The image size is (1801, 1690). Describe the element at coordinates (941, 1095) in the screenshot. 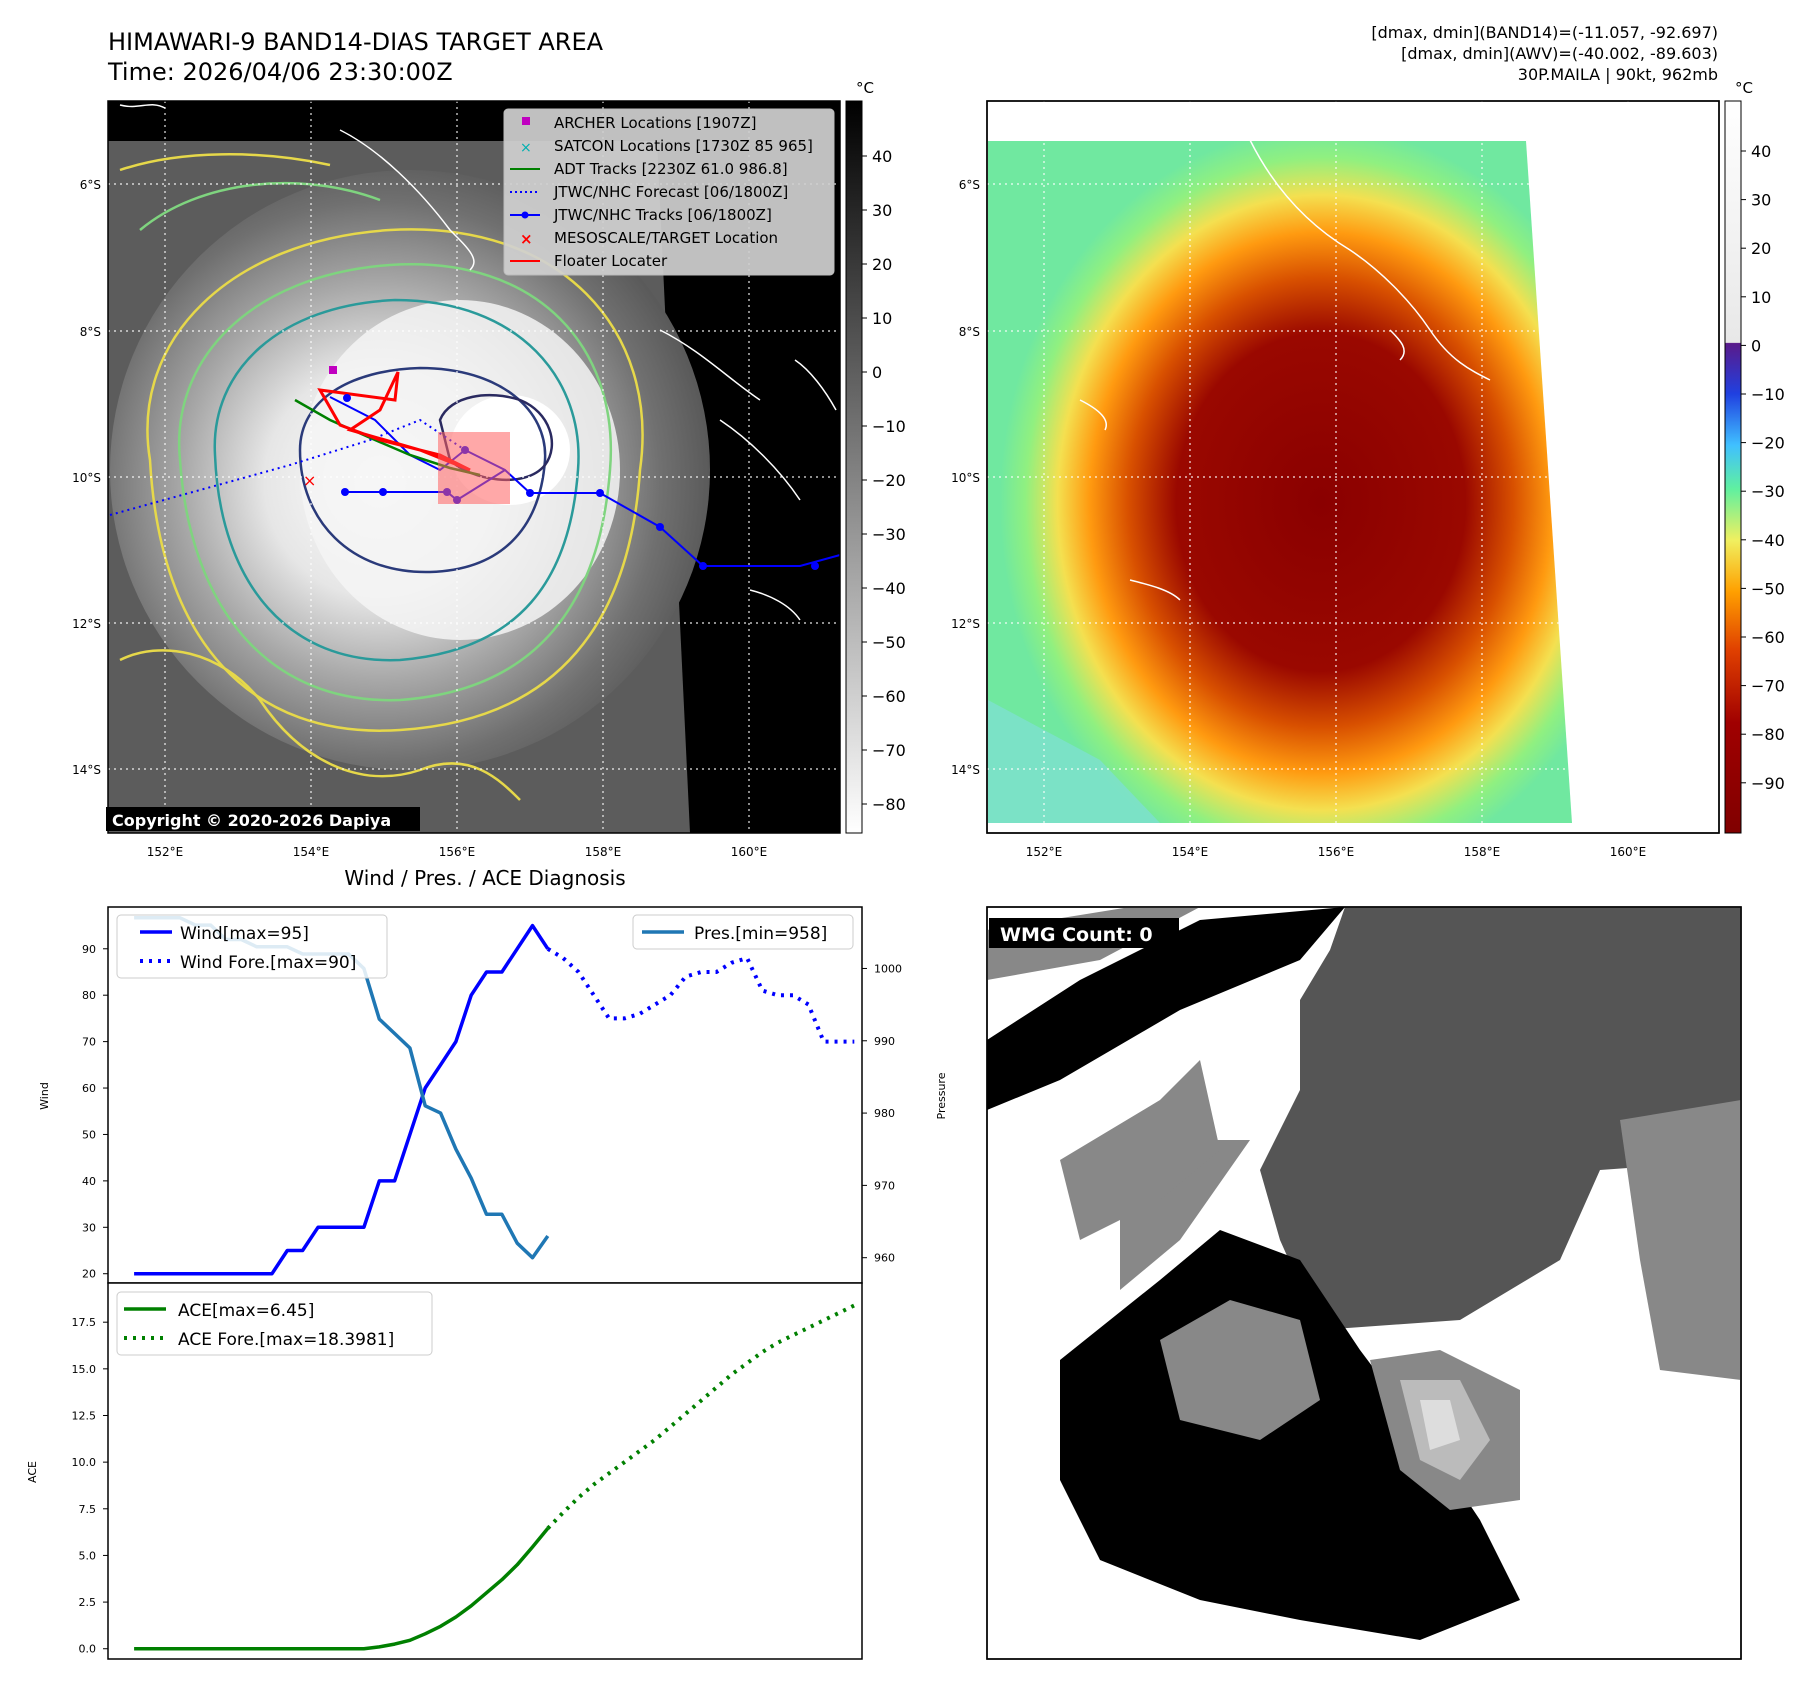

I see `pressure-axis-label: Pressure` at that location.